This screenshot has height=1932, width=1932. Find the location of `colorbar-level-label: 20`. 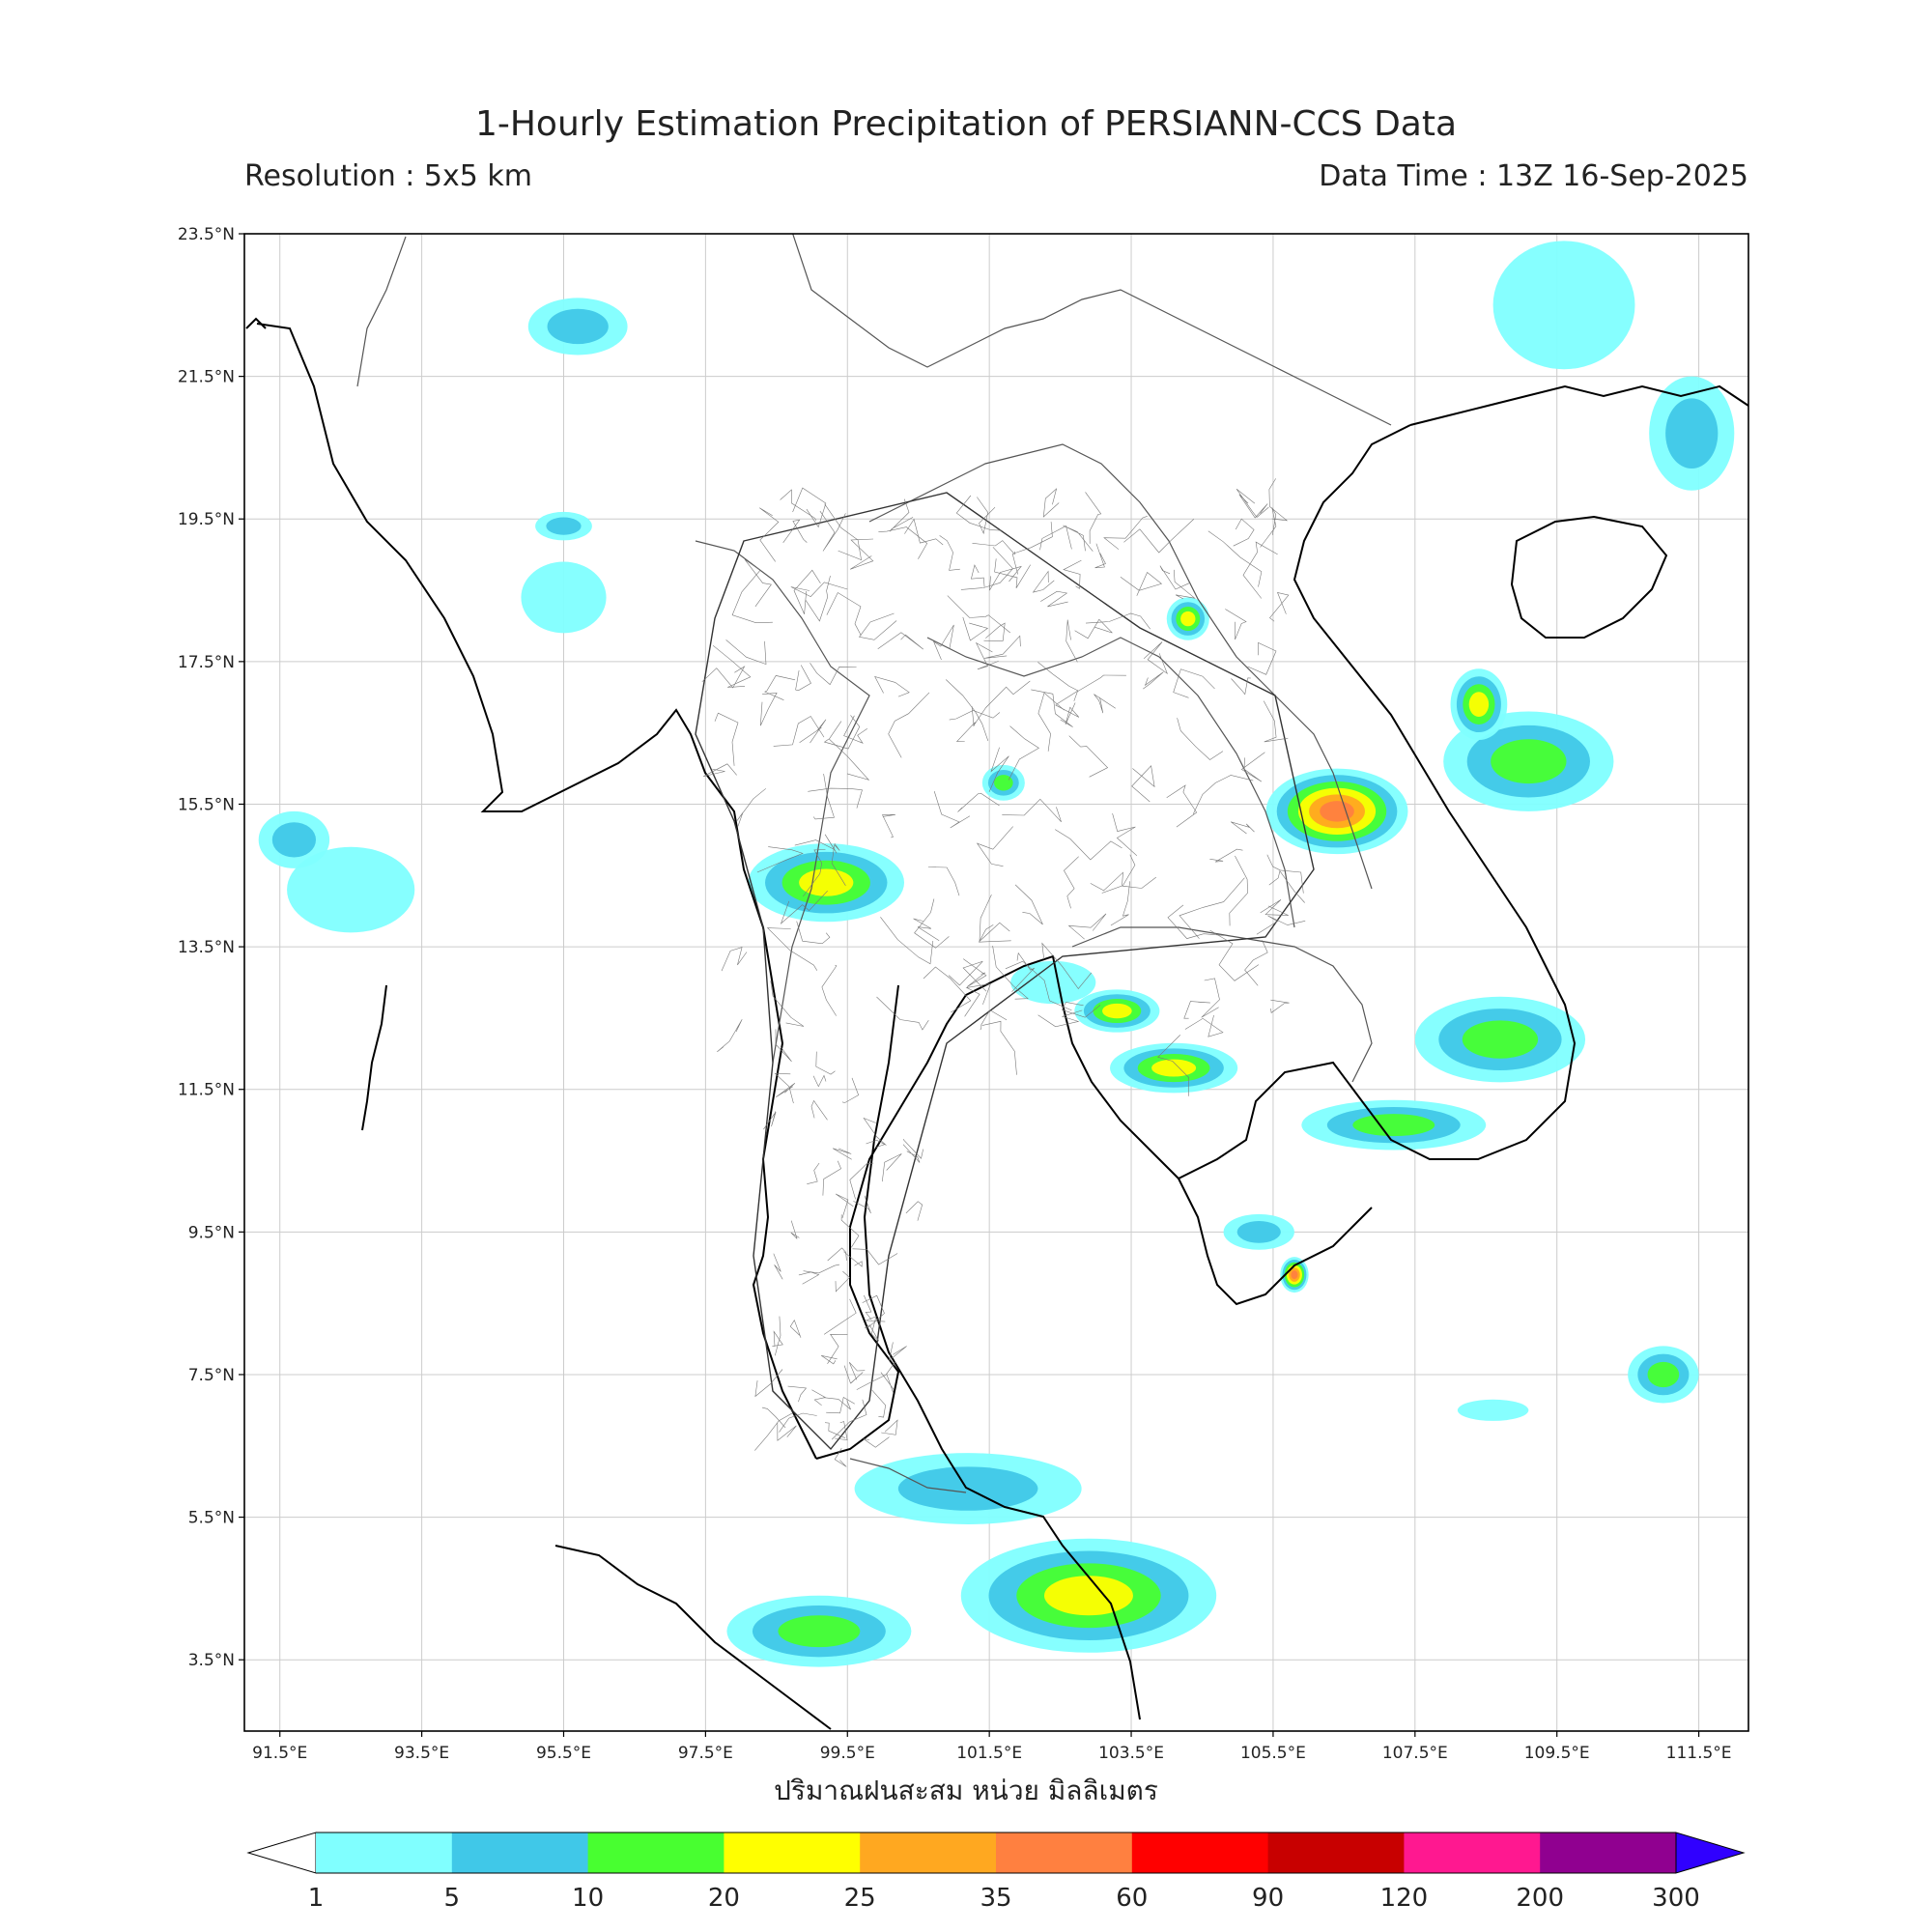

colorbar-level-label: 20 is located at coordinates (724, 1898).